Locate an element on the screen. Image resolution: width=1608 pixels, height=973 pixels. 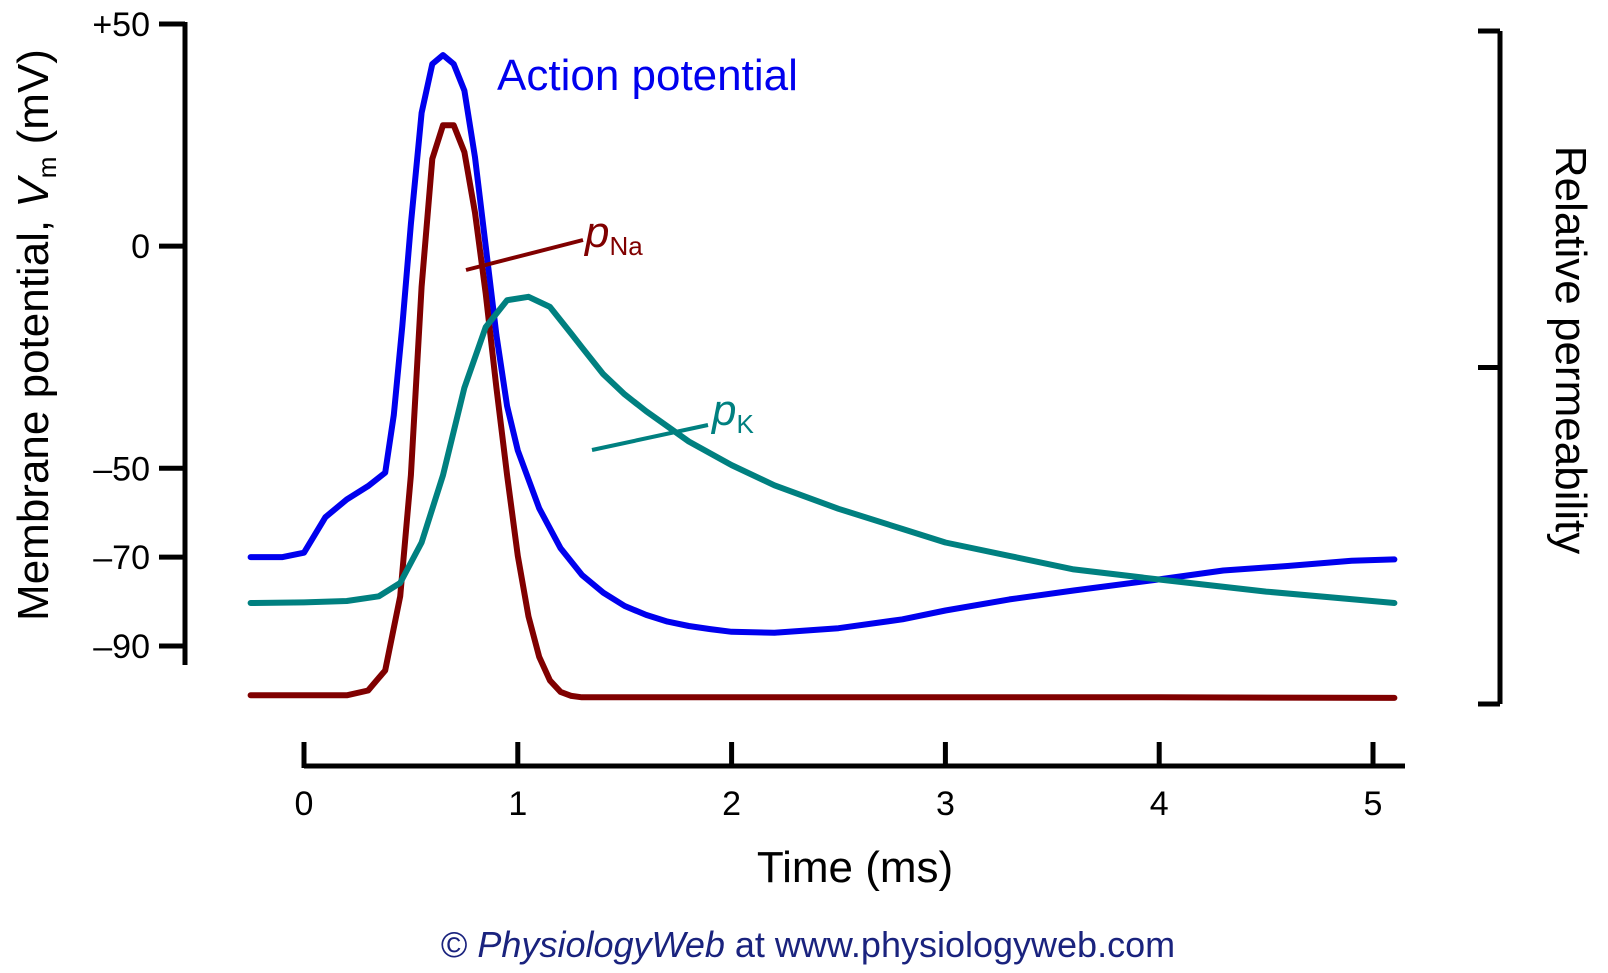
y-axis-left-ticks: +50 0 –50 –70 –90 is located at coordinates (138, 336).